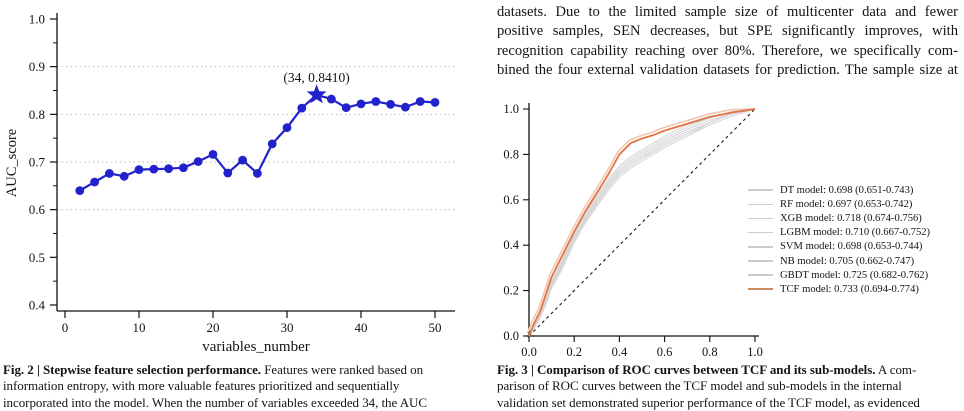 Image resolution: width=964 pixels, height=411 pixels. I want to click on legend-row-dt: DT model: 0.698 (0.651-0.743), so click(839, 190).